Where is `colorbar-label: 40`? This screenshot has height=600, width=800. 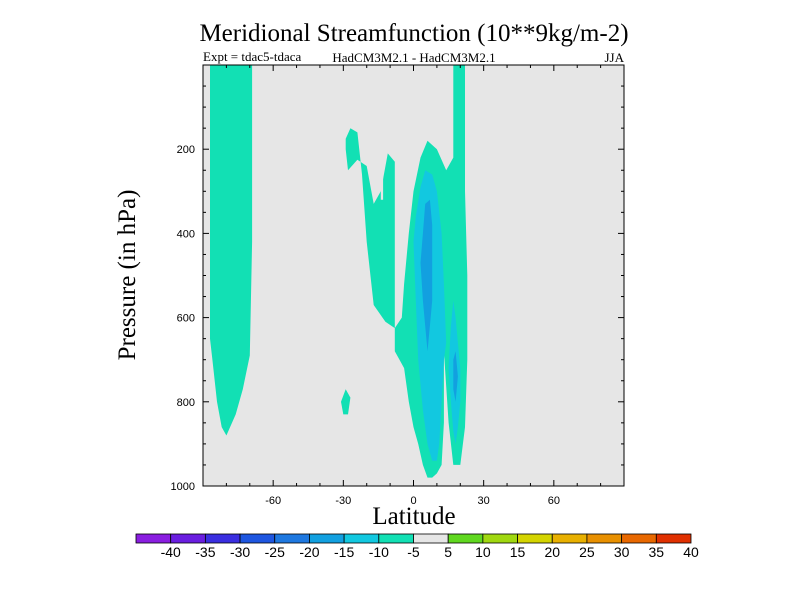
colorbar-label: 40 is located at coordinates (691, 552).